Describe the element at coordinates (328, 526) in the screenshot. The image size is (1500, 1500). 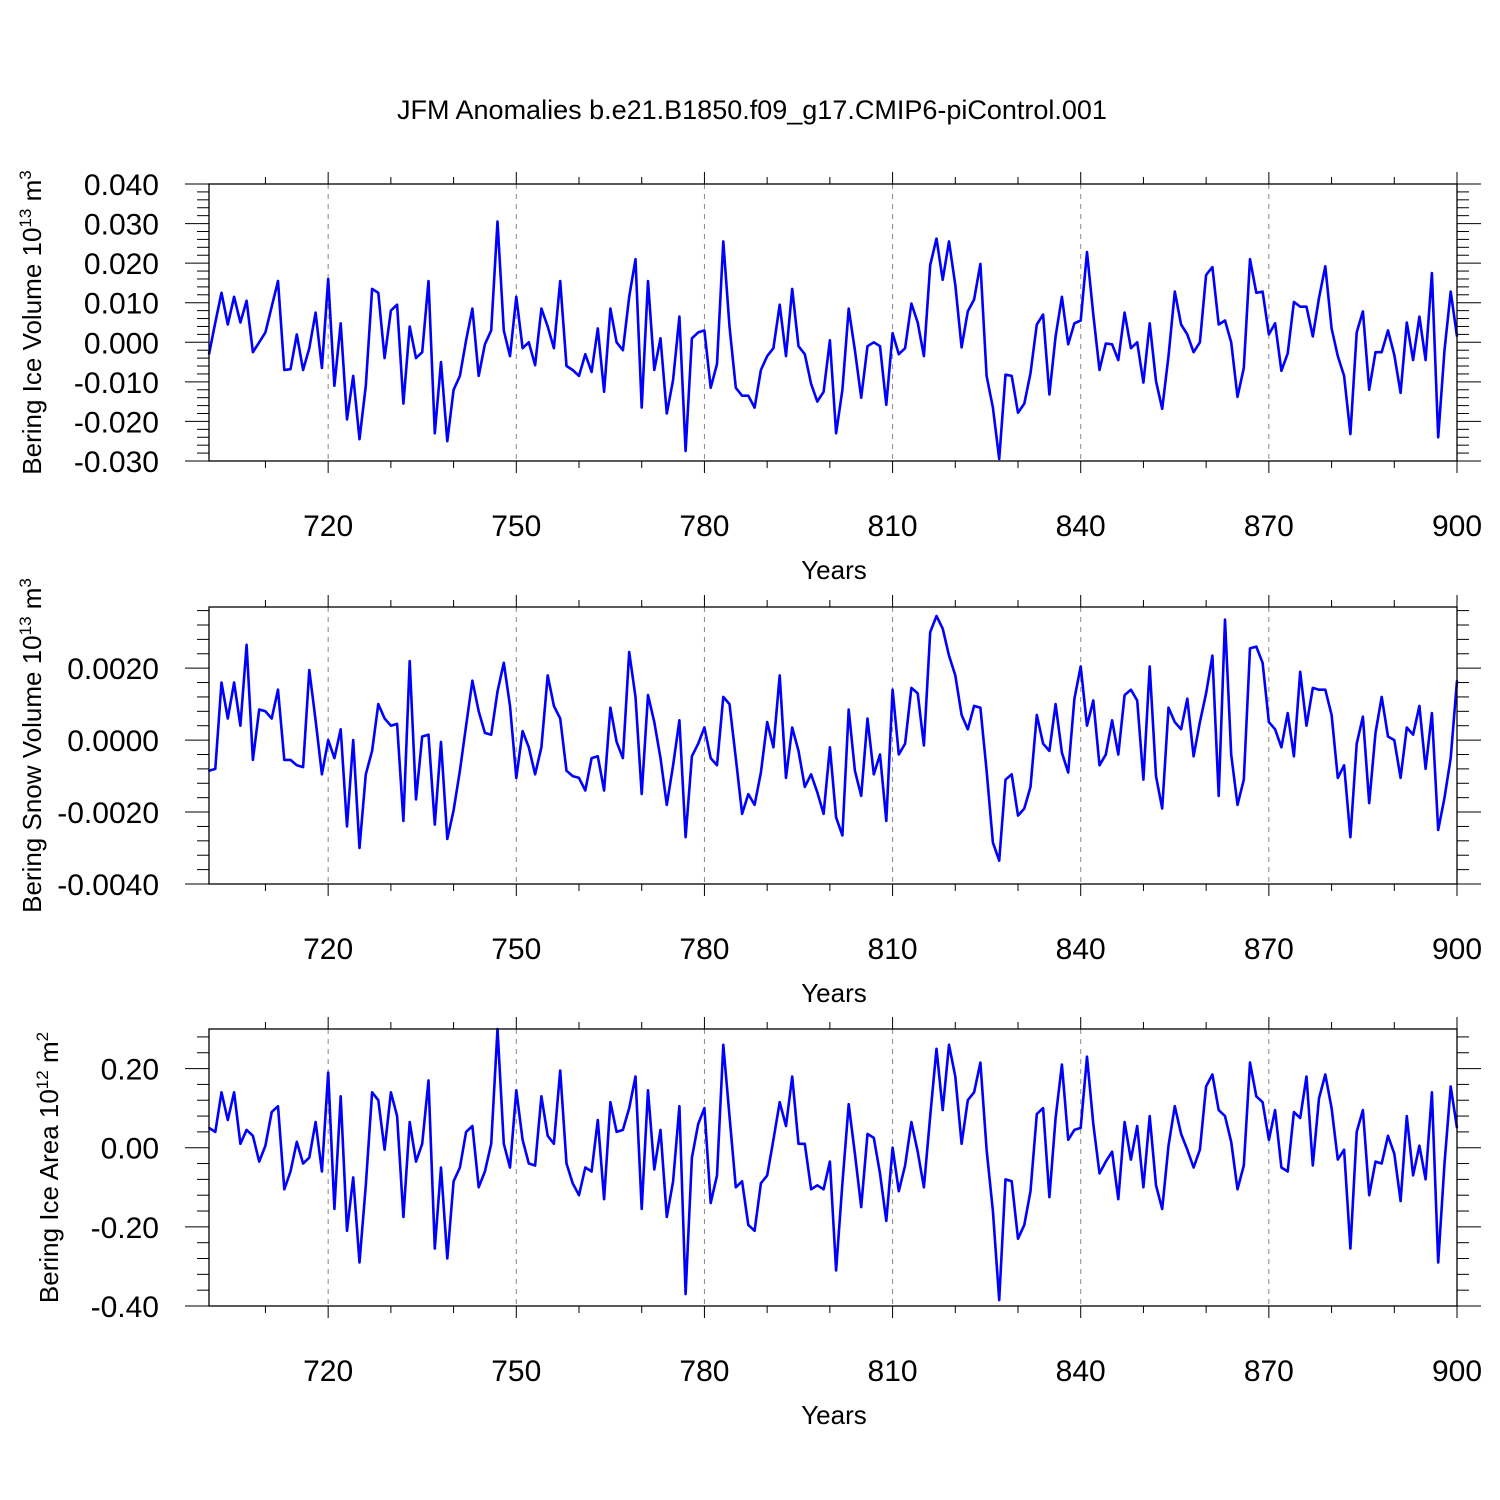
I see `x-tick-label-720: 720` at that location.